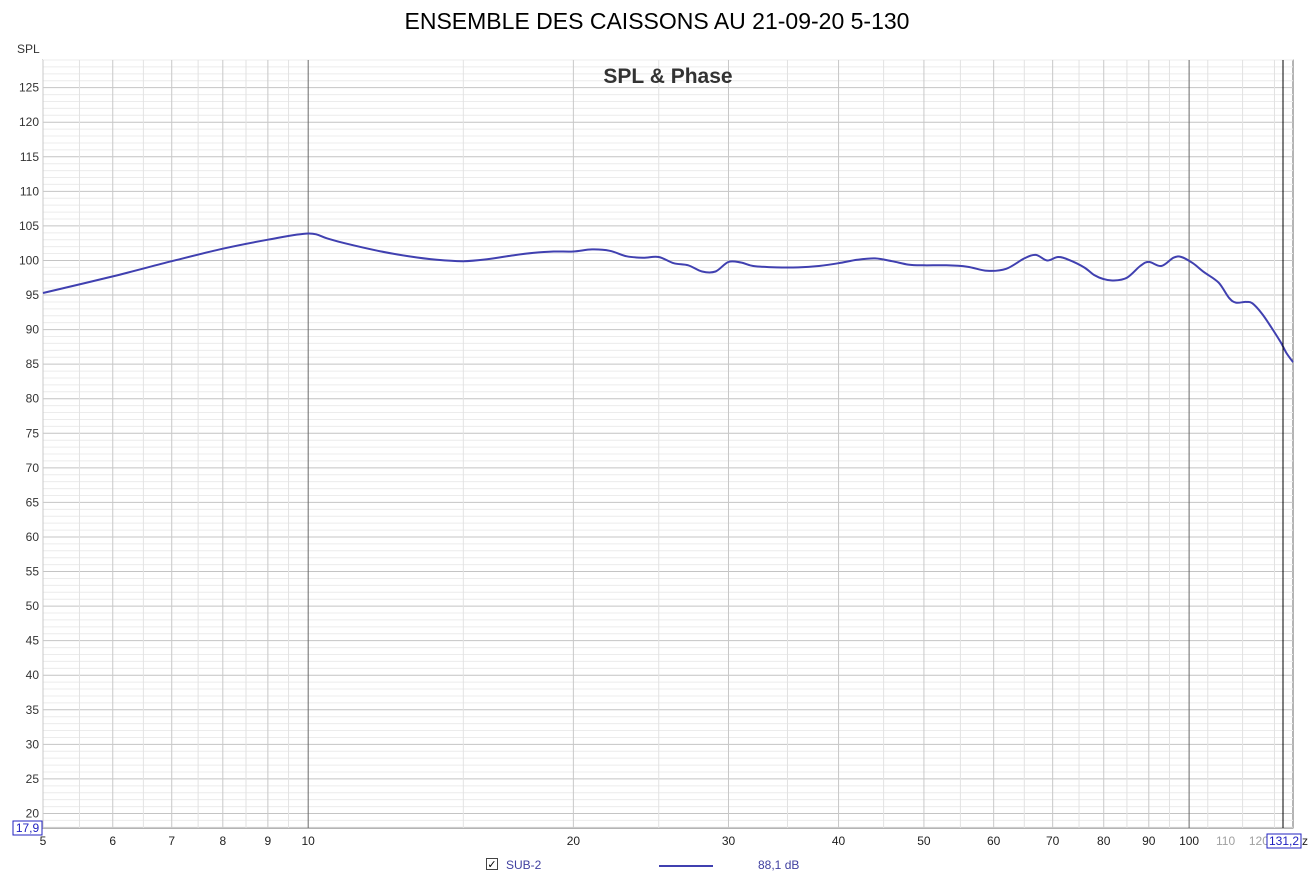 Image resolution: width=1314 pixels, height=881 pixels. What do you see at coordinates (33, 606) in the screenshot?
I see `y-tick-label: 50` at bounding box center [33, 606].